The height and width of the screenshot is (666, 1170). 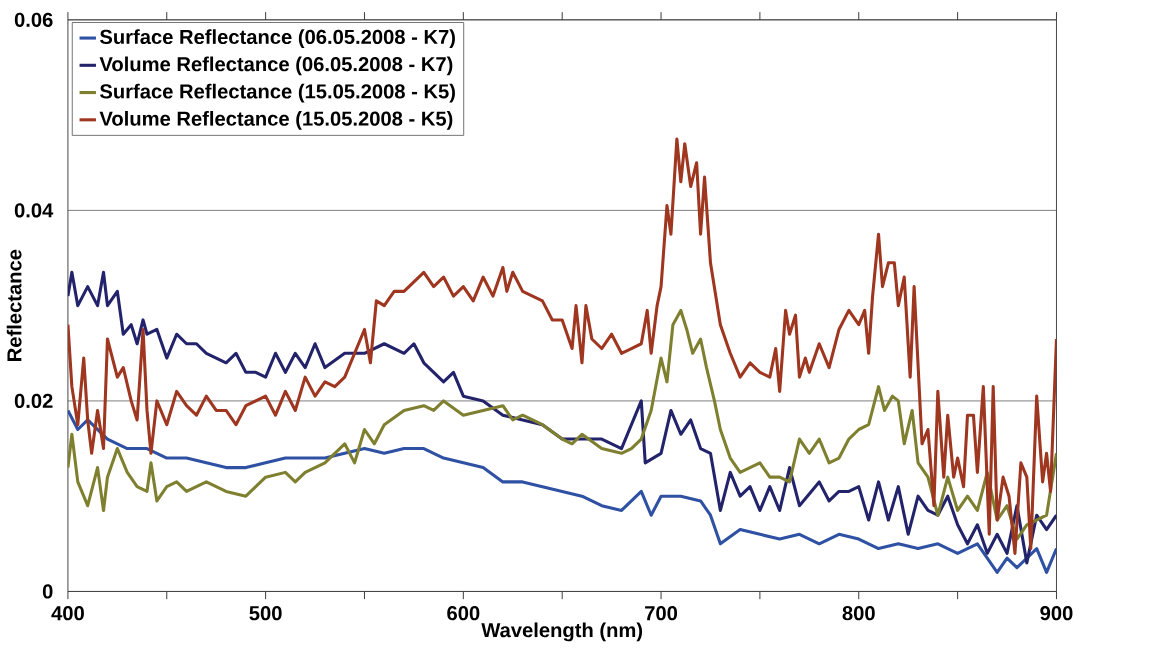 I want to click on x-tick-label: 500, so click(x=265, y=613).